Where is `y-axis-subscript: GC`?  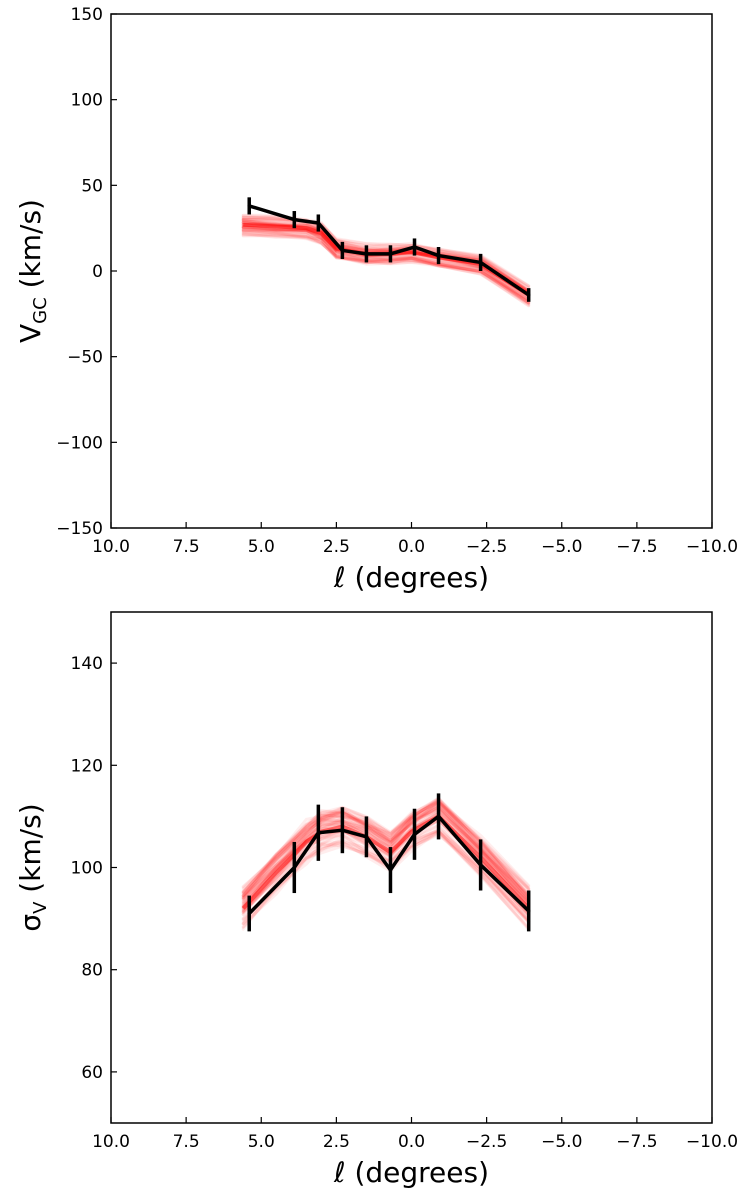
y-axis-subscript: GC is located at coordinates (40, 310).